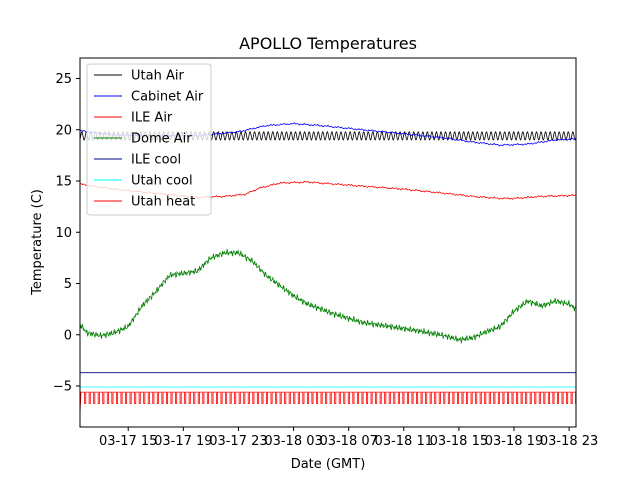 Image resolution: width=640 pixels, height=480 pixels. What do you see at coordinates (128, 441) in the screenshot?
I see `x-tick-label: 03-17 15` at bounding box center [128, 441].